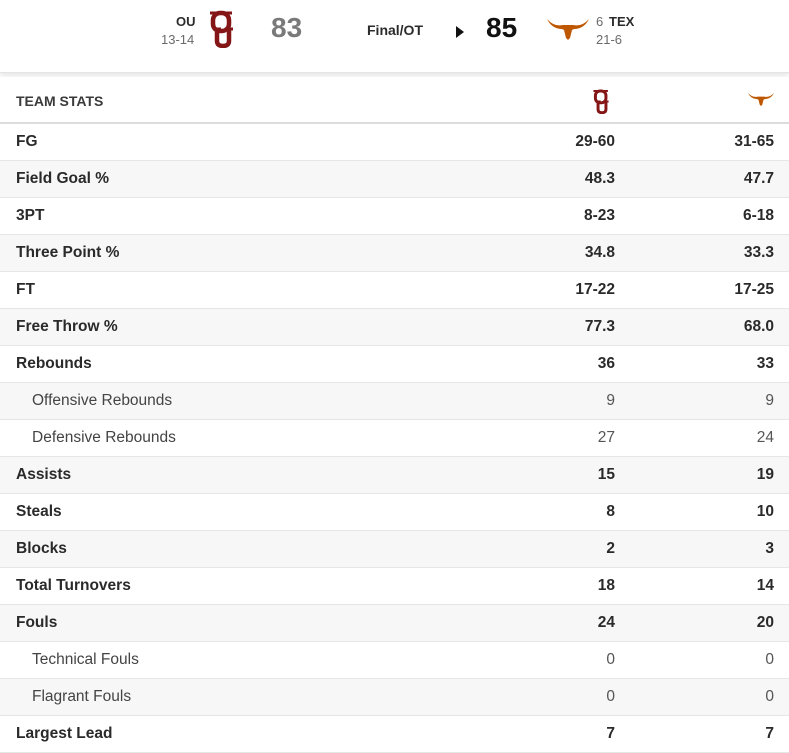 The height and width of the screenshot is (753, 789). Describe the element at coordinates (73, 585) in the screenshot. I see `stat-label: Total Turnovers` at that location.